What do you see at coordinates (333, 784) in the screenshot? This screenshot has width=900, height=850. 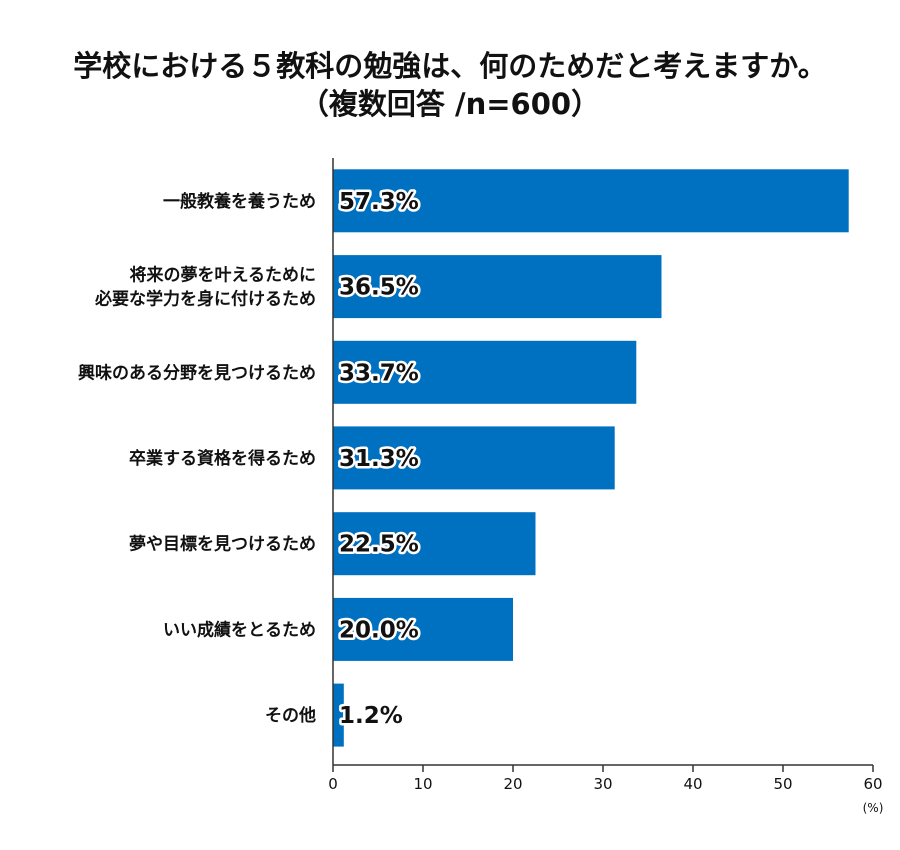 I see `x-tick-label-0: 0` at bounding box center [333, 784].